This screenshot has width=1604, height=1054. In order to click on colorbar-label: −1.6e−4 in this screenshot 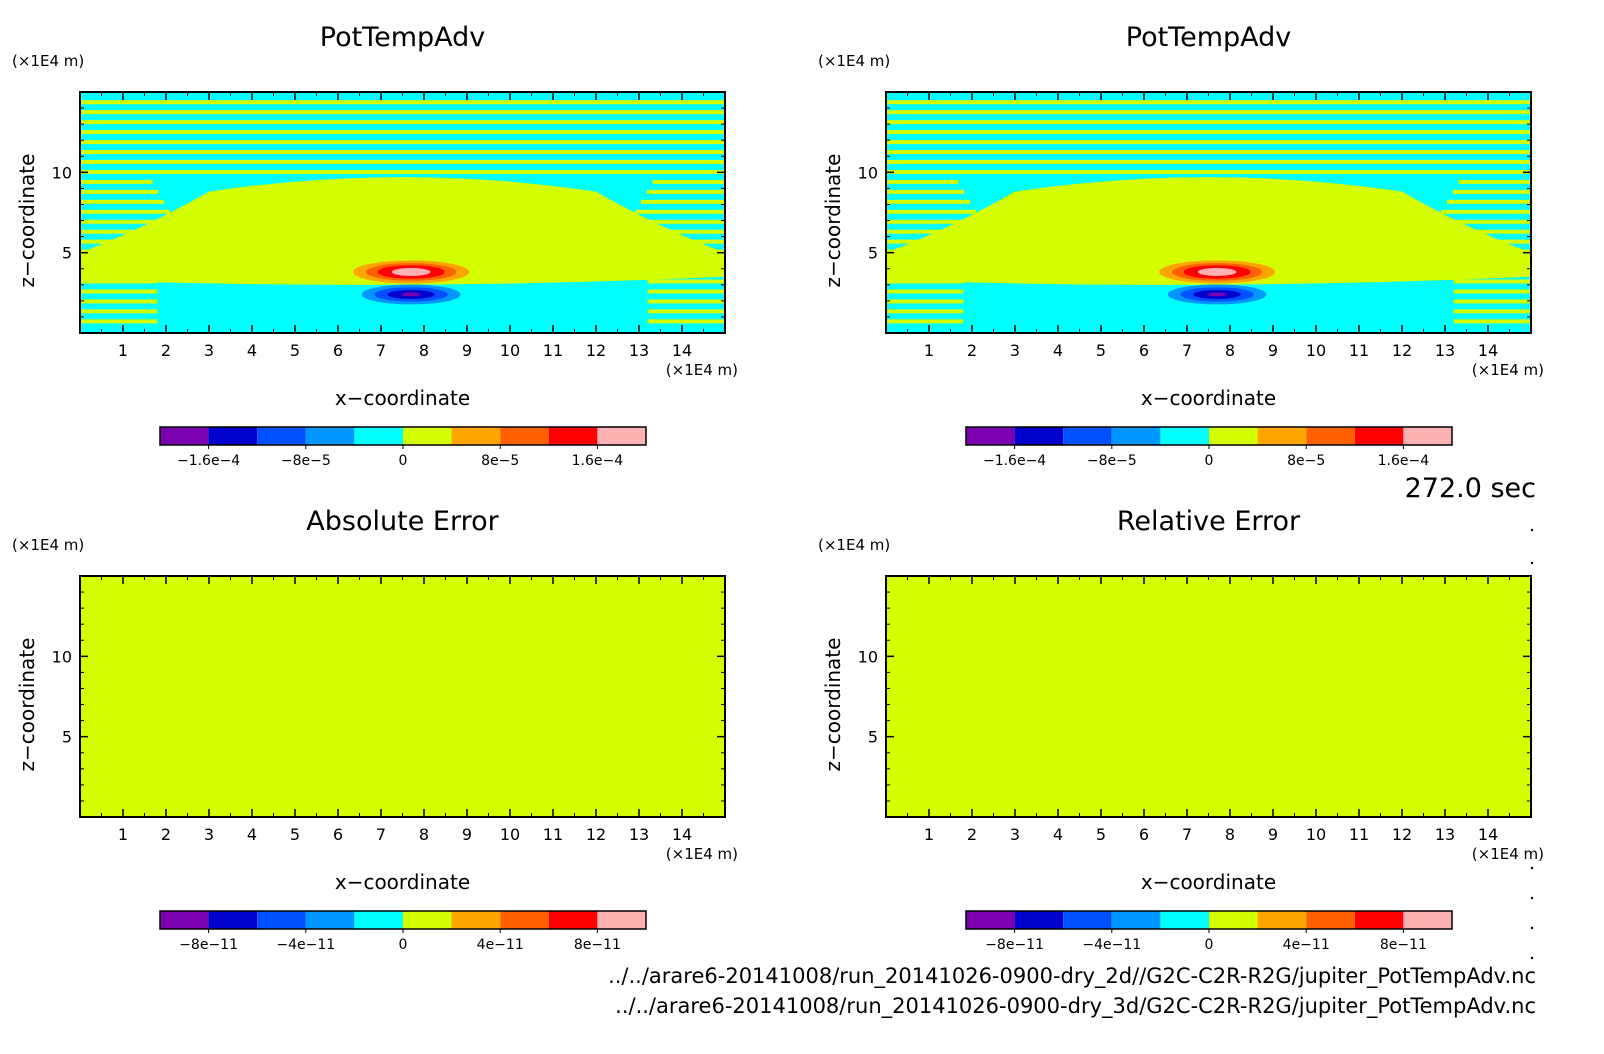, I will do `click(208, 461)`.